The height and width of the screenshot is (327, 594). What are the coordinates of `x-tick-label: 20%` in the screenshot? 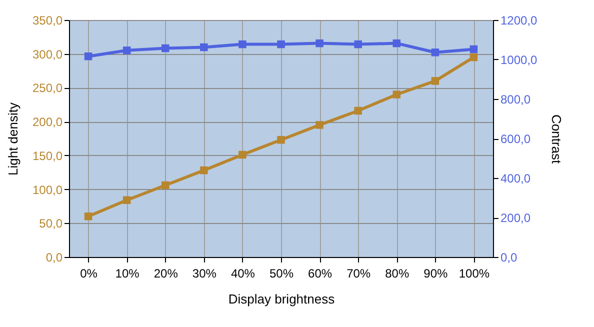 It's located at (166, 273).